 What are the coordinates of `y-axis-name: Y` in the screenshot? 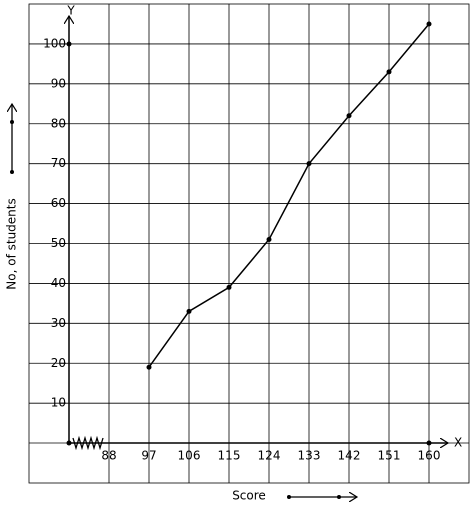 It's located at (70, 11).